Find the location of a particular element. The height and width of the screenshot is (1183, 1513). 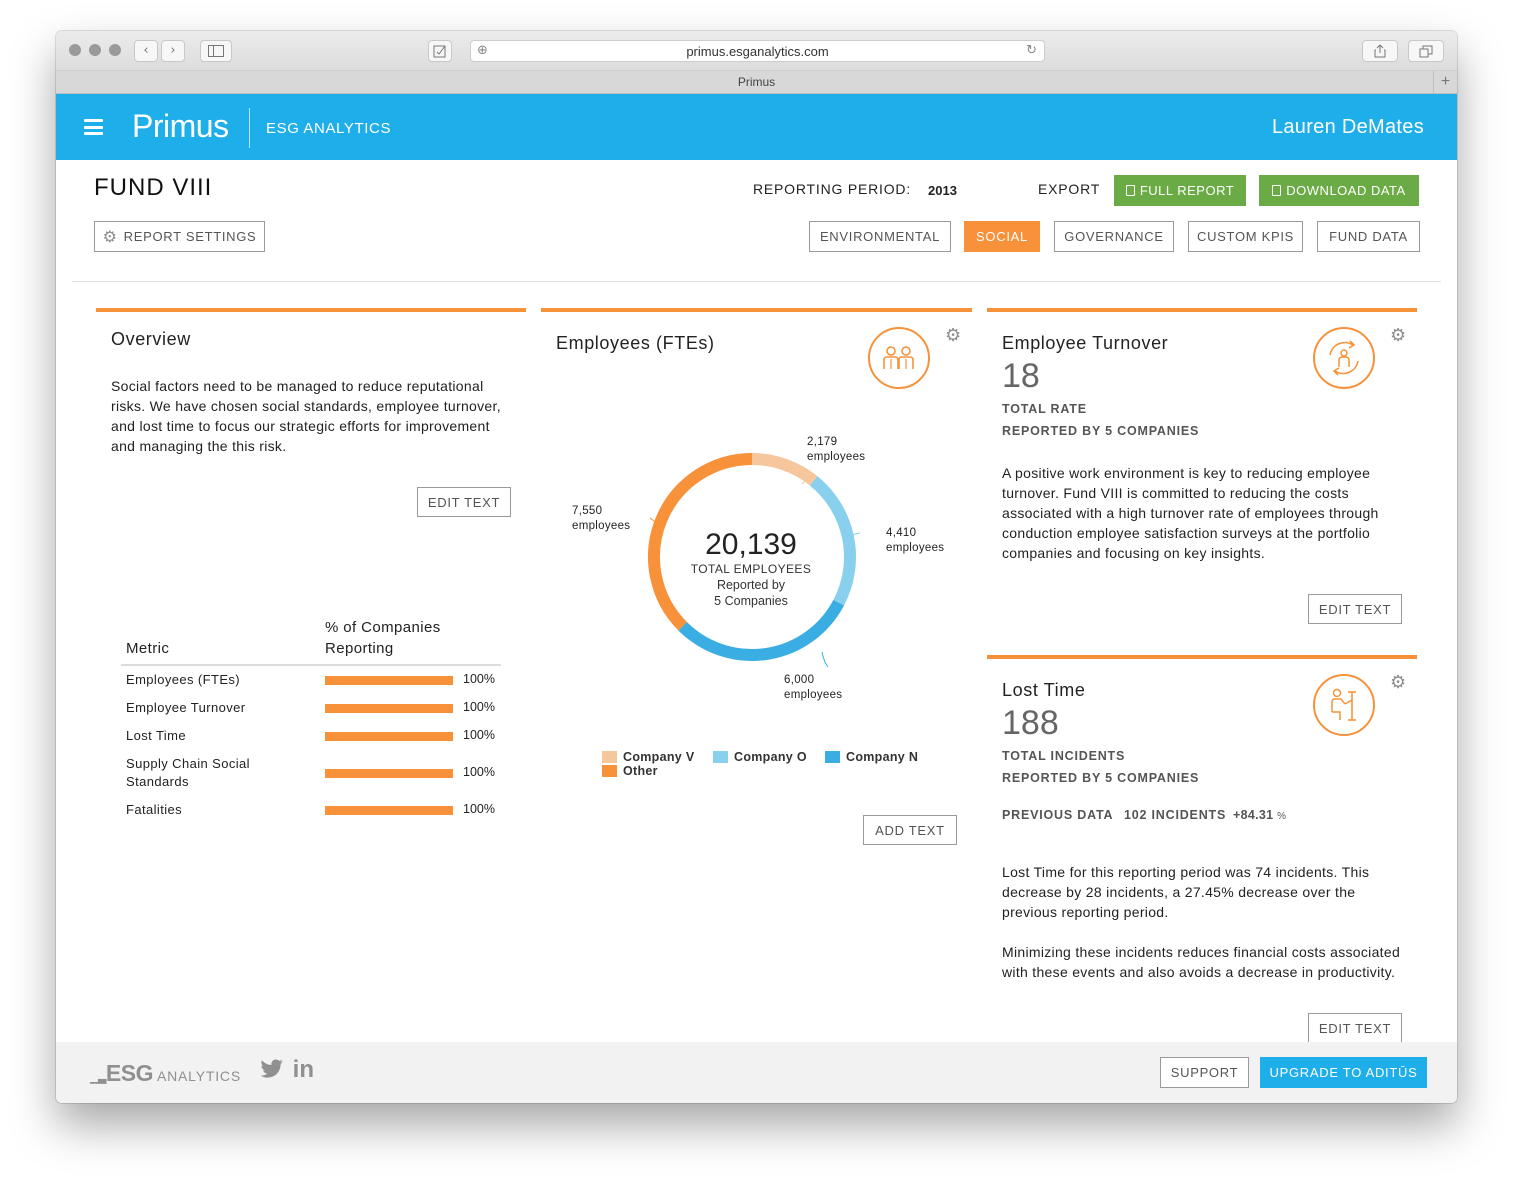

back-button: ‹ is located at coordinates (146, 51).